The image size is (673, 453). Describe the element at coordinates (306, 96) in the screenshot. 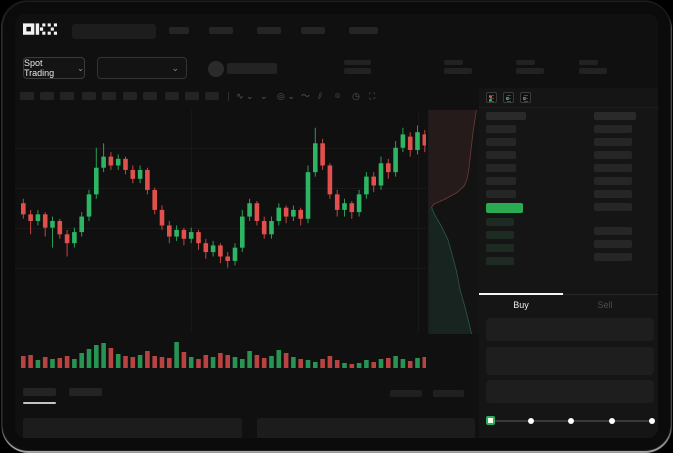

I see `overlay-line-icon: 〜` at that location.